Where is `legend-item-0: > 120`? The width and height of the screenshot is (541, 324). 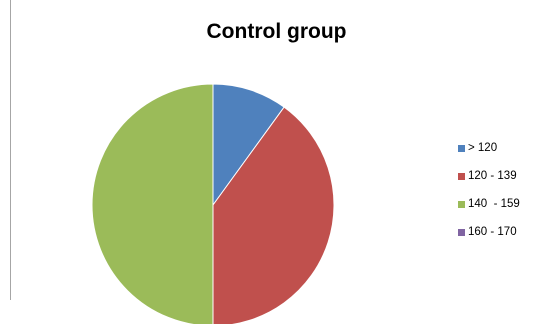
legend-item-0: > 120 is located at coordinates (489, 148).